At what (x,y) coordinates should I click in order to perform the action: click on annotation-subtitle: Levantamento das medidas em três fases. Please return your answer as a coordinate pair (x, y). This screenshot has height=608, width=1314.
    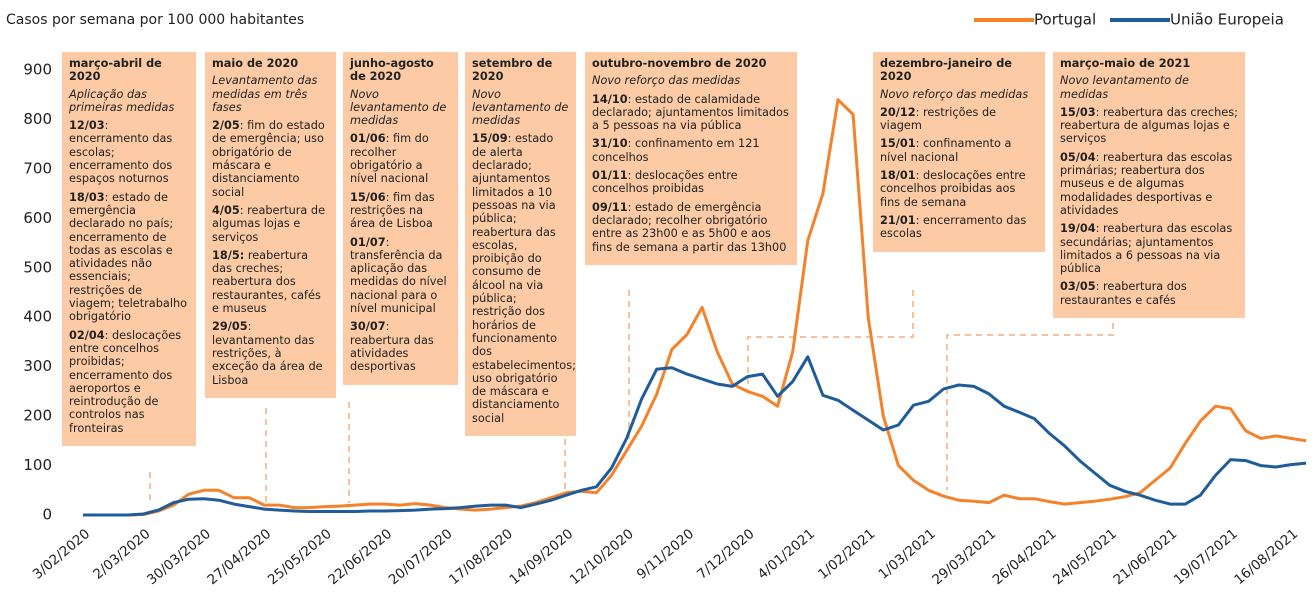
    Looking at the image, I should click on (265, 94).